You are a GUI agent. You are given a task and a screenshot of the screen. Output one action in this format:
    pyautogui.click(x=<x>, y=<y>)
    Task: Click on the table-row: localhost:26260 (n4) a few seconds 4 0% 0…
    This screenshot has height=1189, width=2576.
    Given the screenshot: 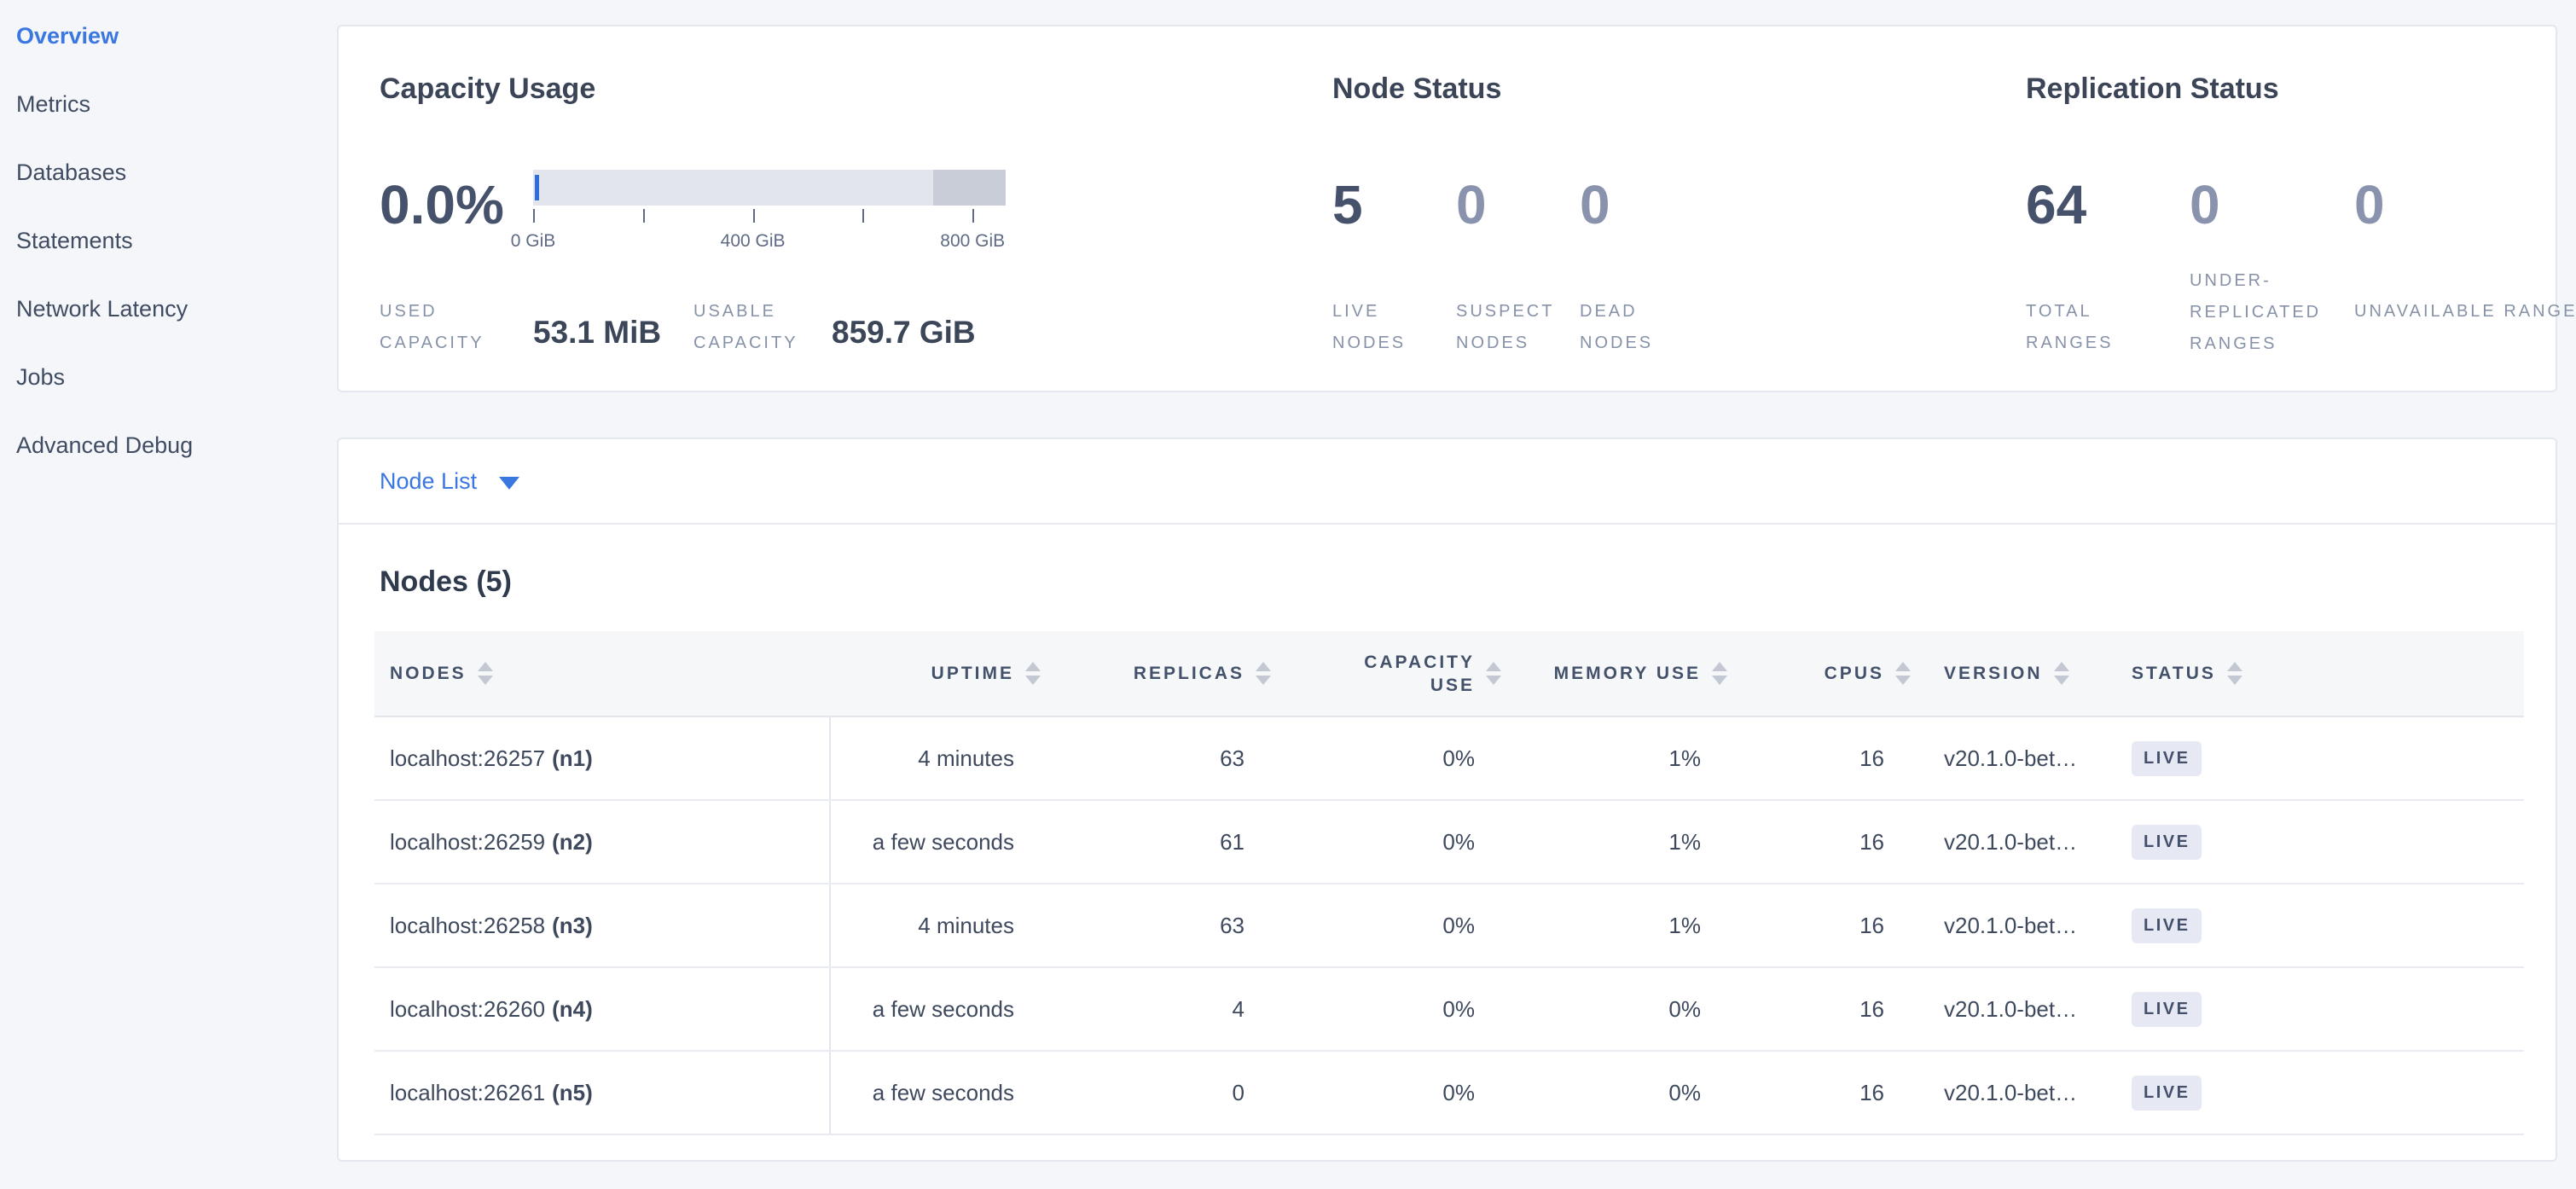 What is the action you would take?
    pyautogui.click(x=1449, y=1009)
    